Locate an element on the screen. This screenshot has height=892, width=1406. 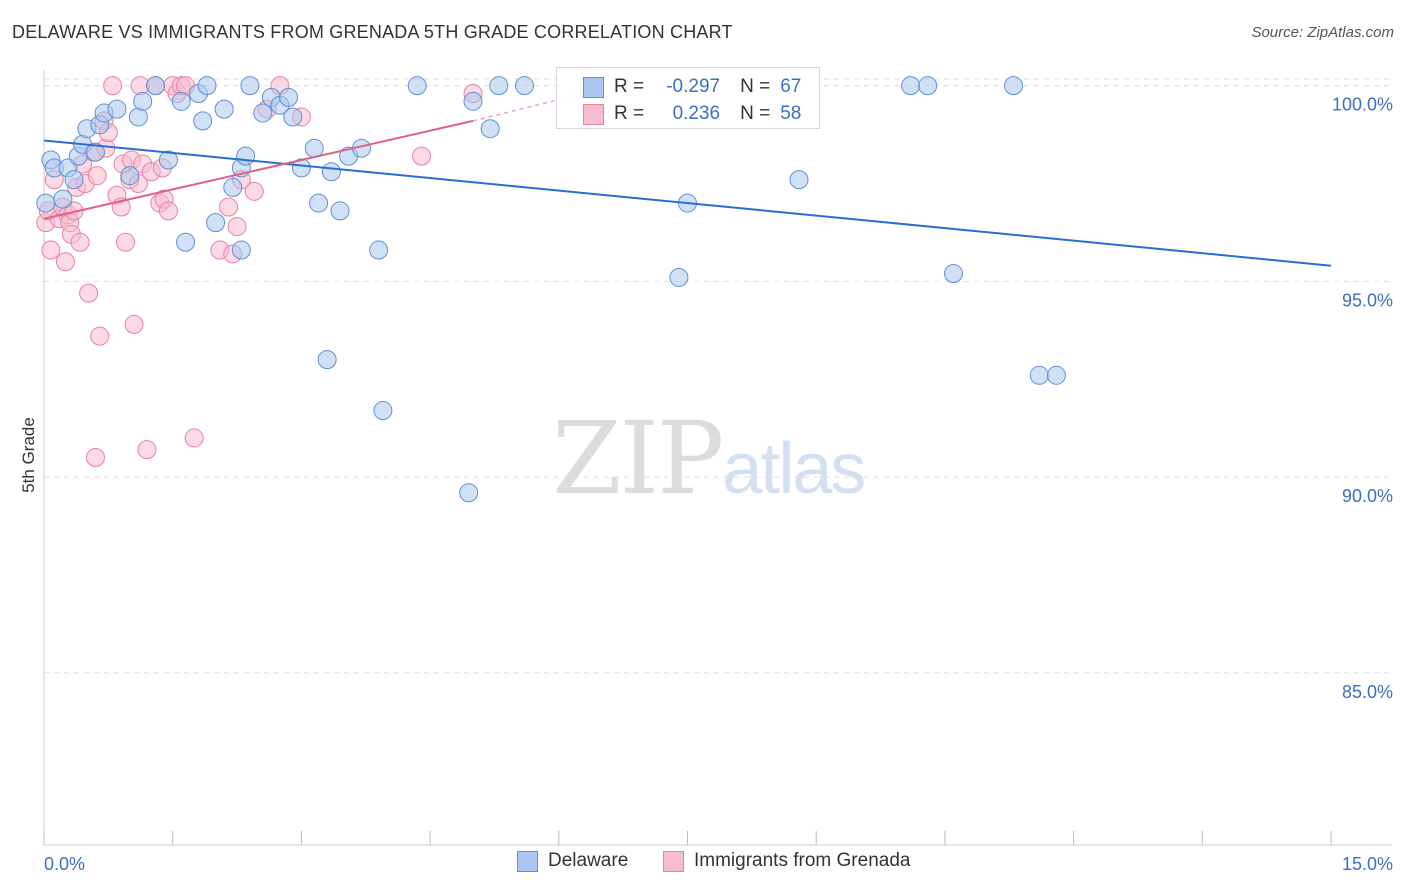
grenada-legend-swatch is located at coordinates (673, 861).